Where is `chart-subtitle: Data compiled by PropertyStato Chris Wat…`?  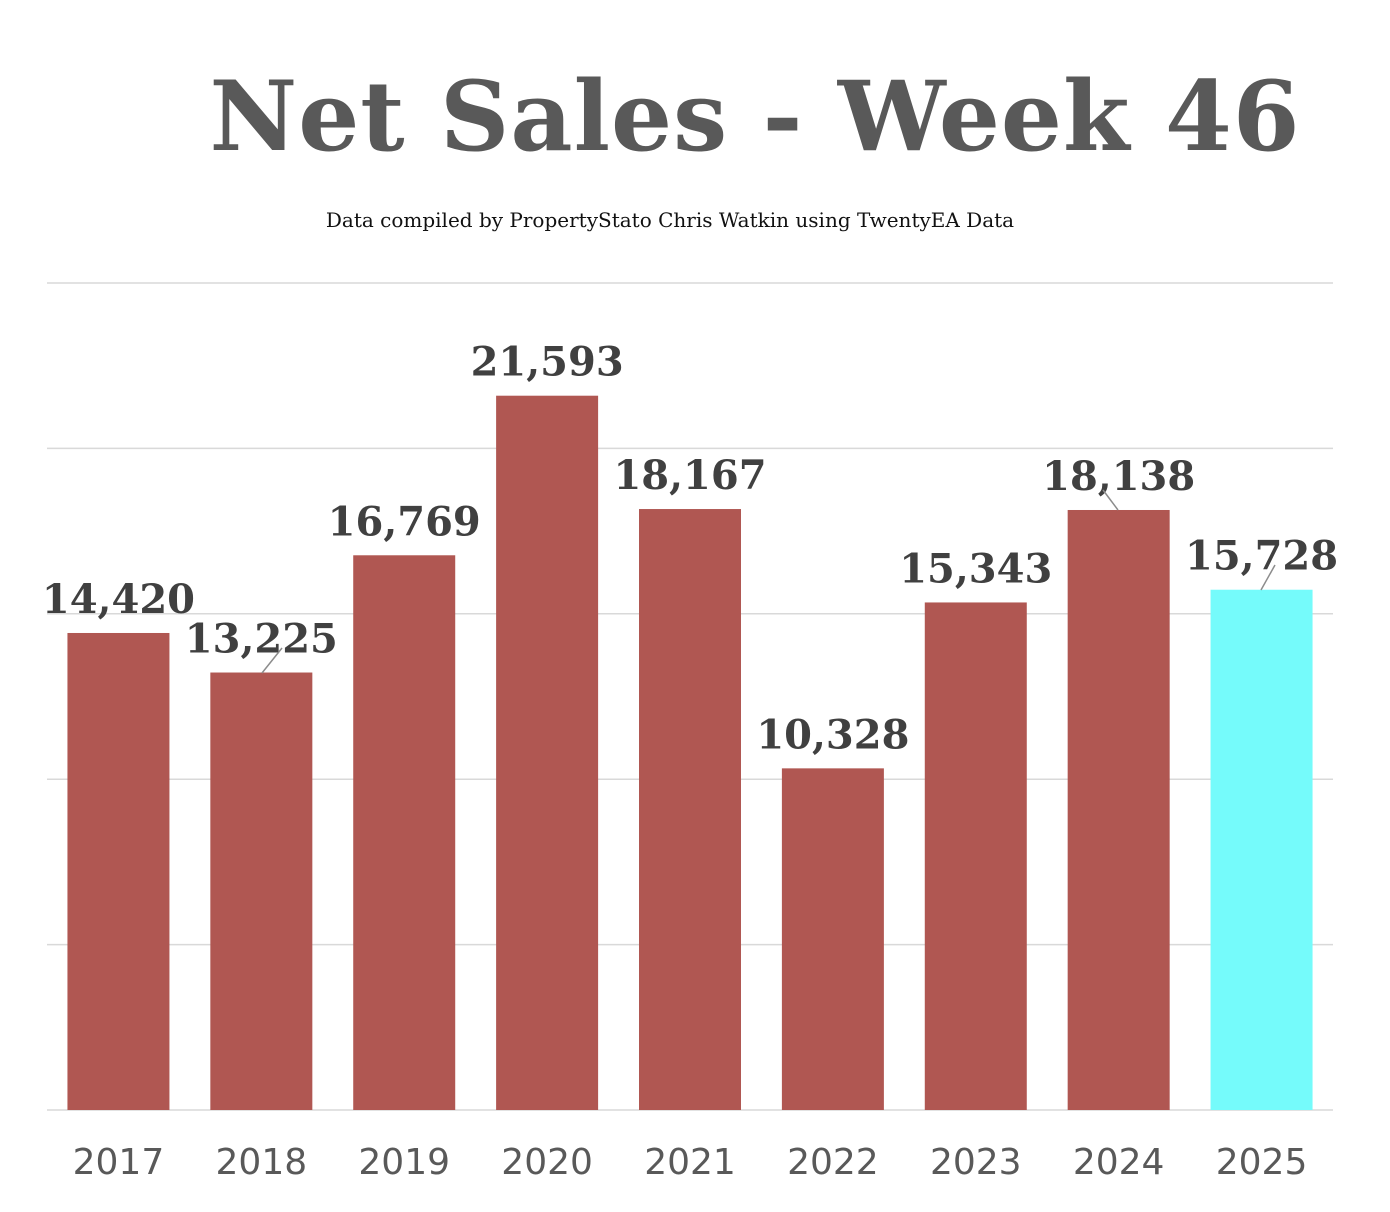
chart-subtitle: Data compiled by PropertyStato Chris Wat… is located at coordinates (670, 220).